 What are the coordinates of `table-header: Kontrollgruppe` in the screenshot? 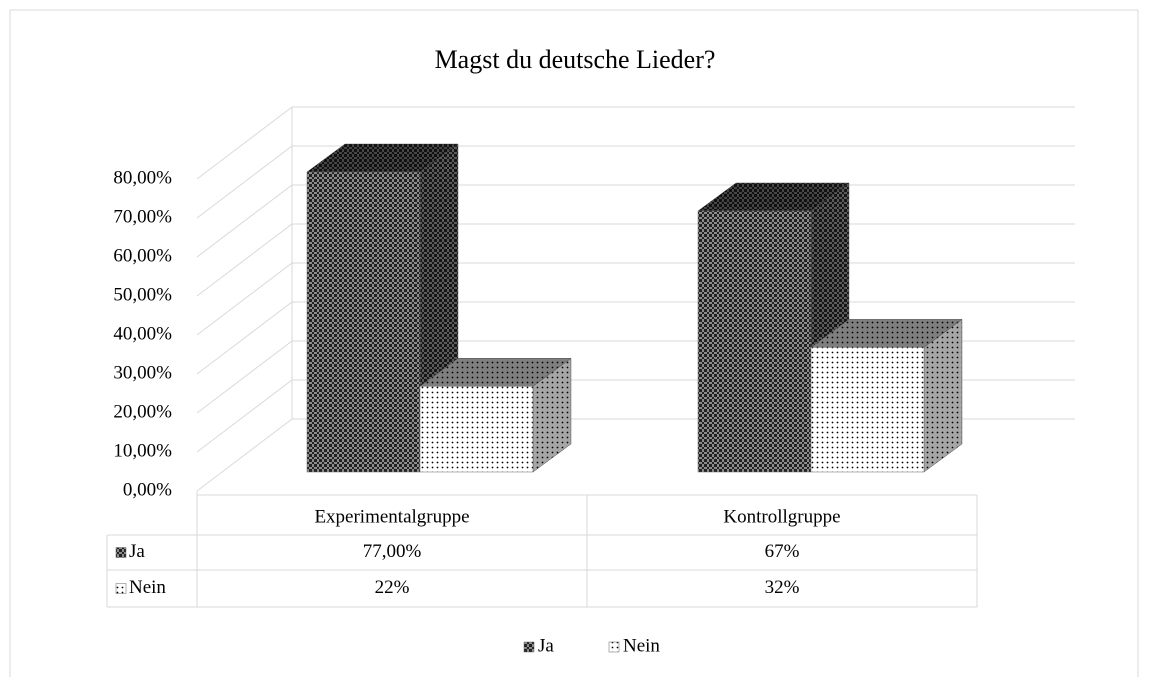 It's located at (781, 516).